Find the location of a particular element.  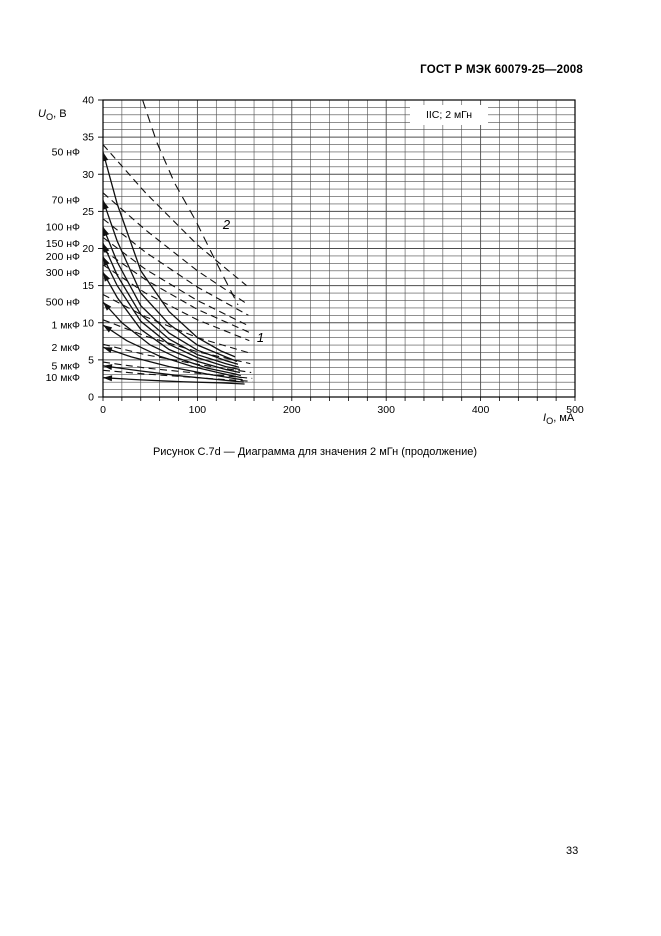

capacitance-label-c300n-1: 300 нФ is located at coordinates (63, 273).